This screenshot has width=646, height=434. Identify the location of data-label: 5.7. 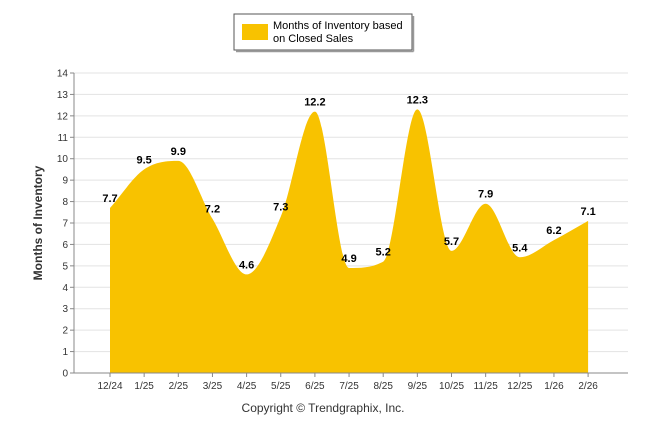
(451, 242).